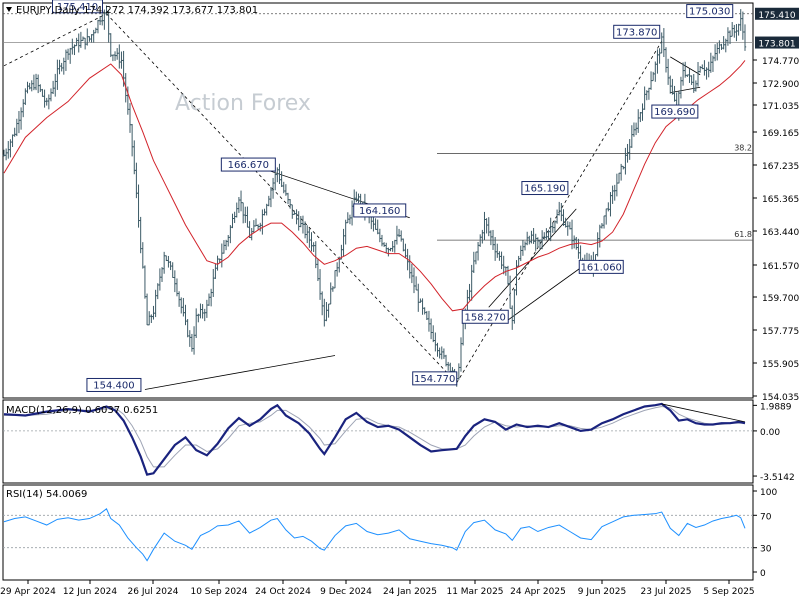 Image resolution: width=800 pixels, height=604 pixels. I want to click on price-tick-label: 167.235, so click(780, 167).